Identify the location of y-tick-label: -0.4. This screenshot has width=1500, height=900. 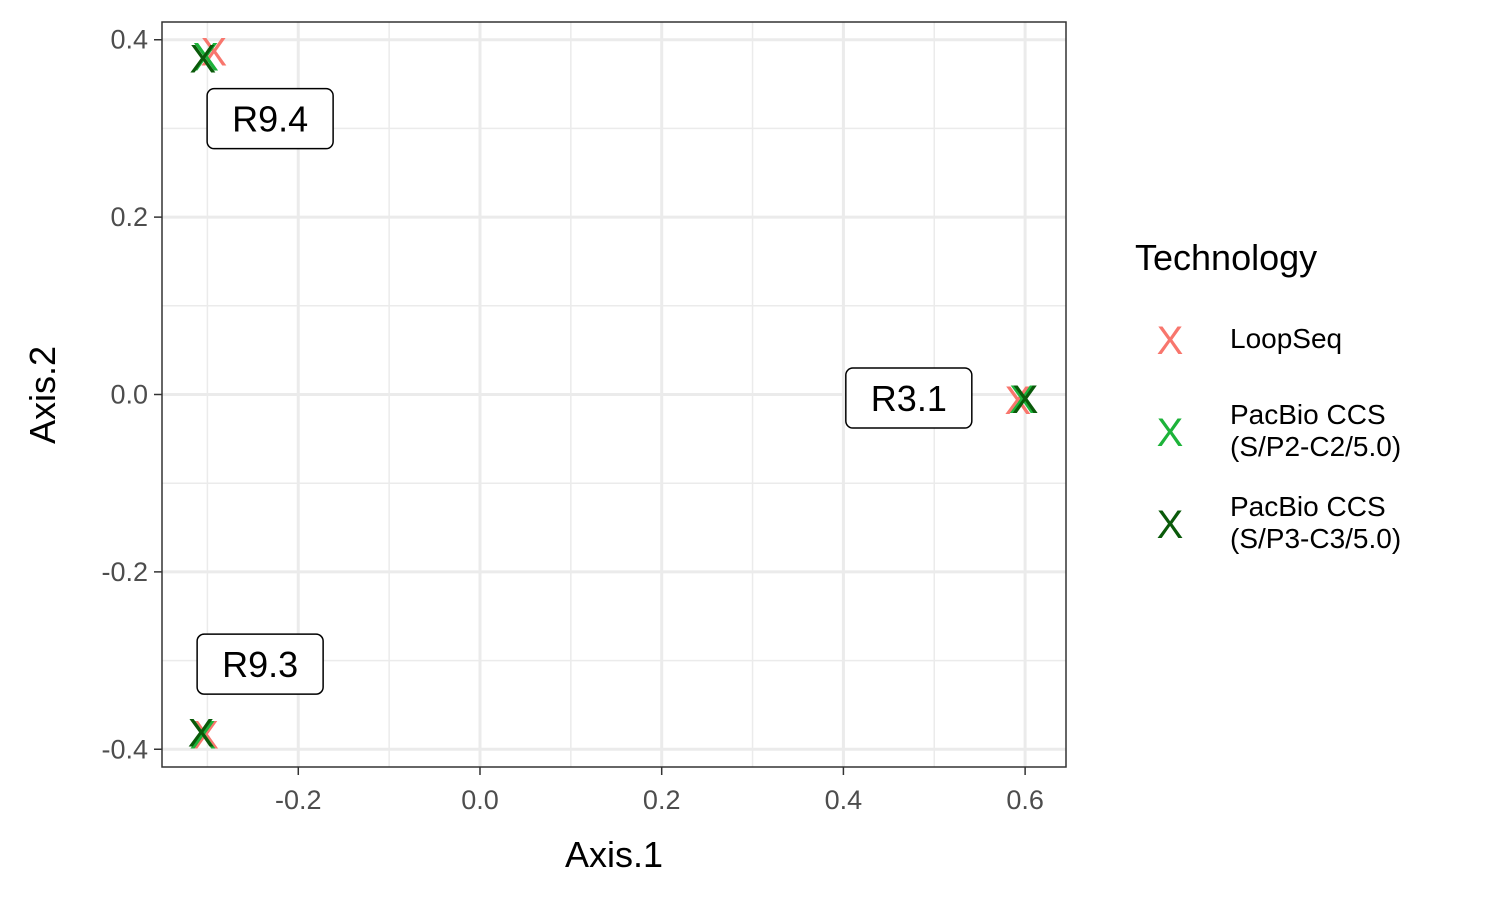
(124, 749).